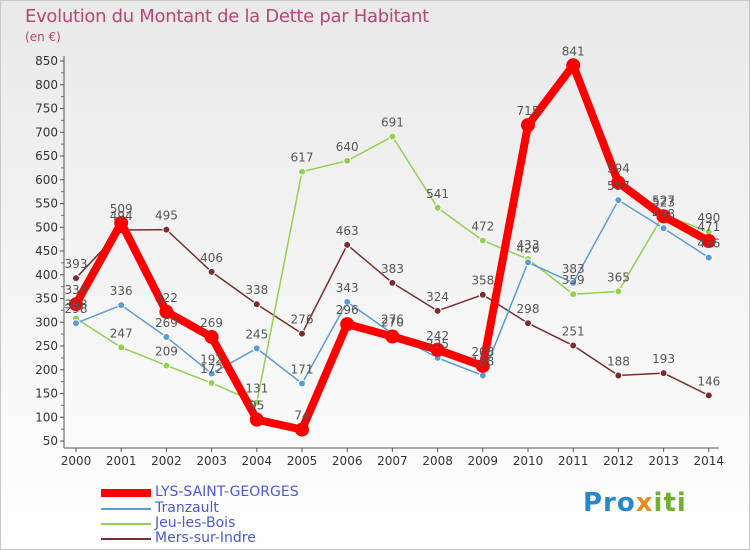 The width and height of the screenshot is (750, 550). What do you see at coordinates (618, 361) in the screenshot?
I see `data-label: 188` at bounding box center [618, 361].